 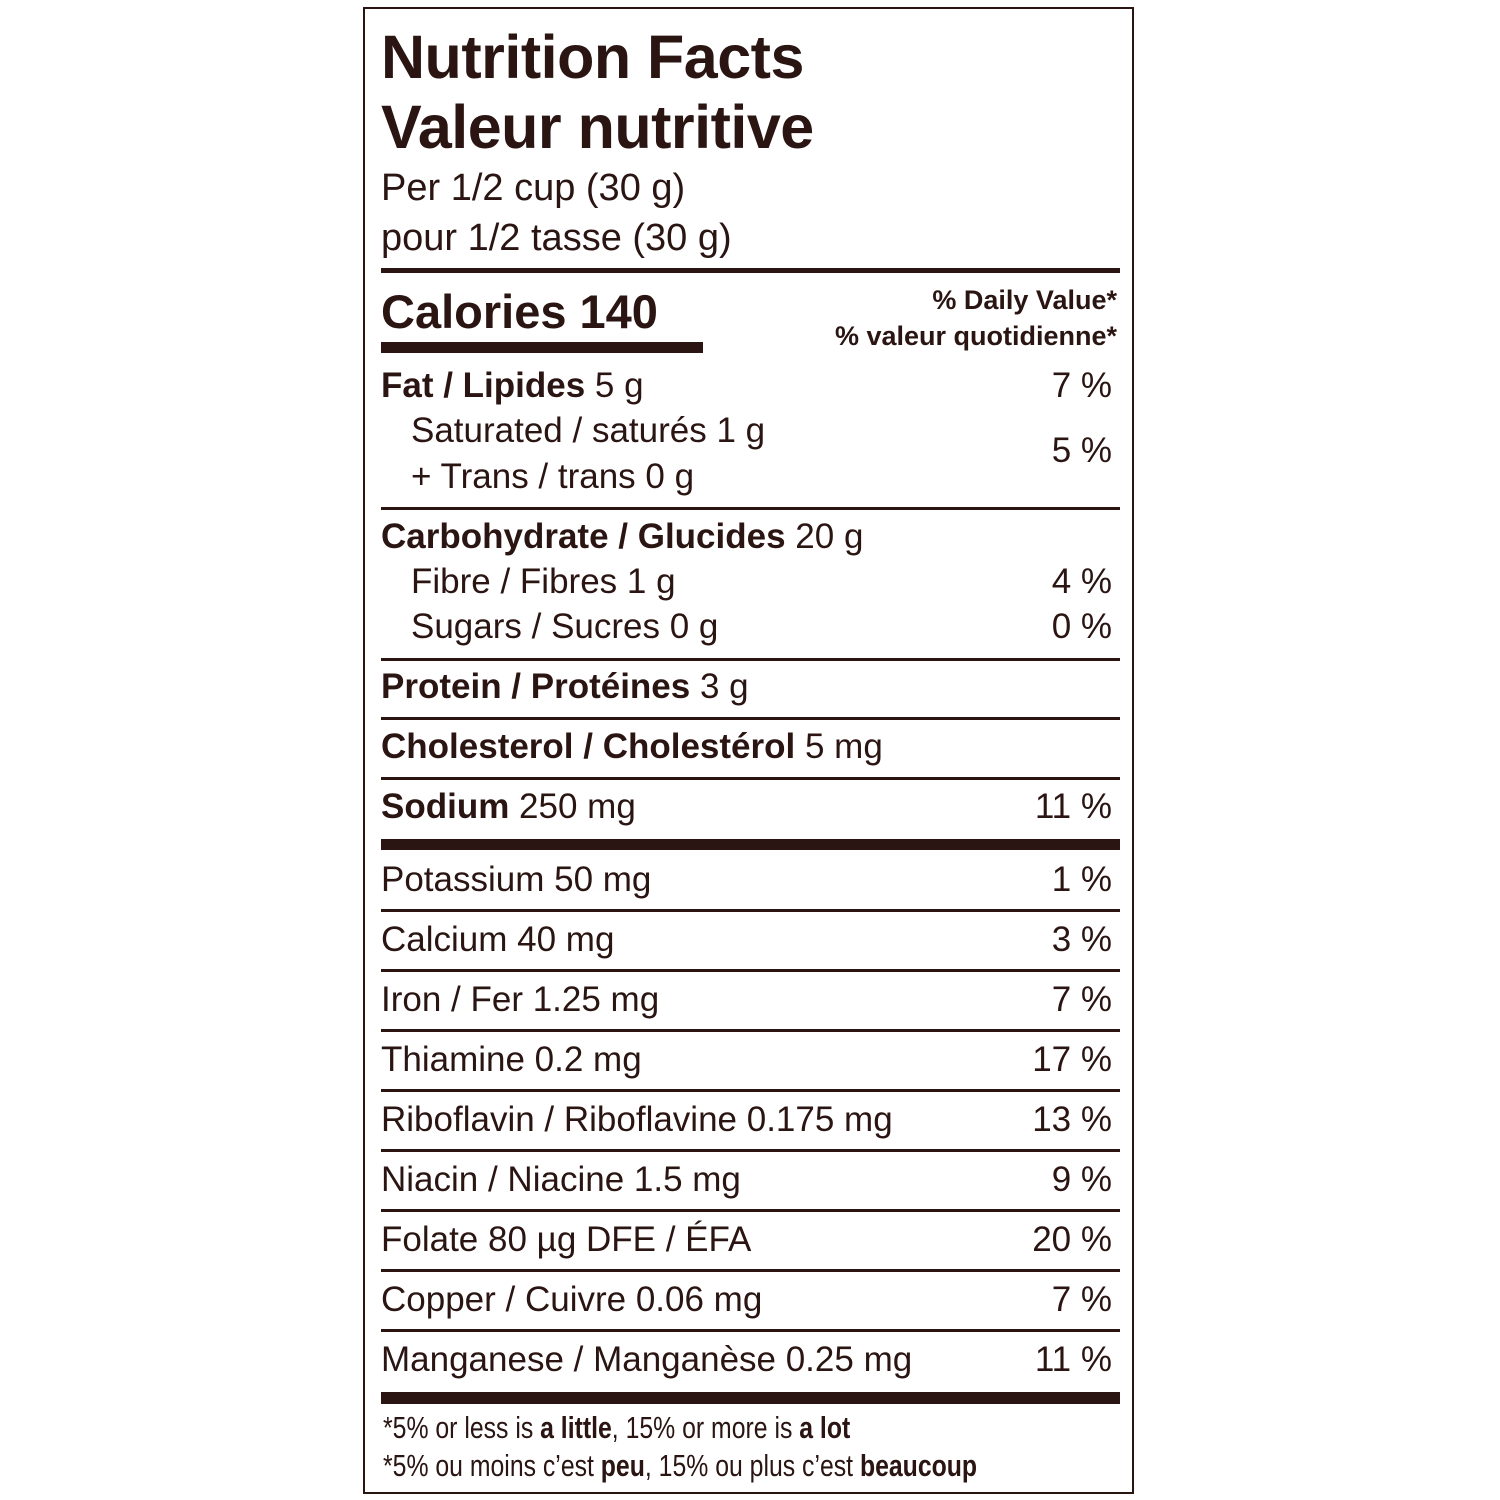 What do you see at coordinates (566, 1239) in the screenshot?
I see `nutrient-name: Folate 80 µg DFE / ÉFA` at bounding box center [566, 1239].